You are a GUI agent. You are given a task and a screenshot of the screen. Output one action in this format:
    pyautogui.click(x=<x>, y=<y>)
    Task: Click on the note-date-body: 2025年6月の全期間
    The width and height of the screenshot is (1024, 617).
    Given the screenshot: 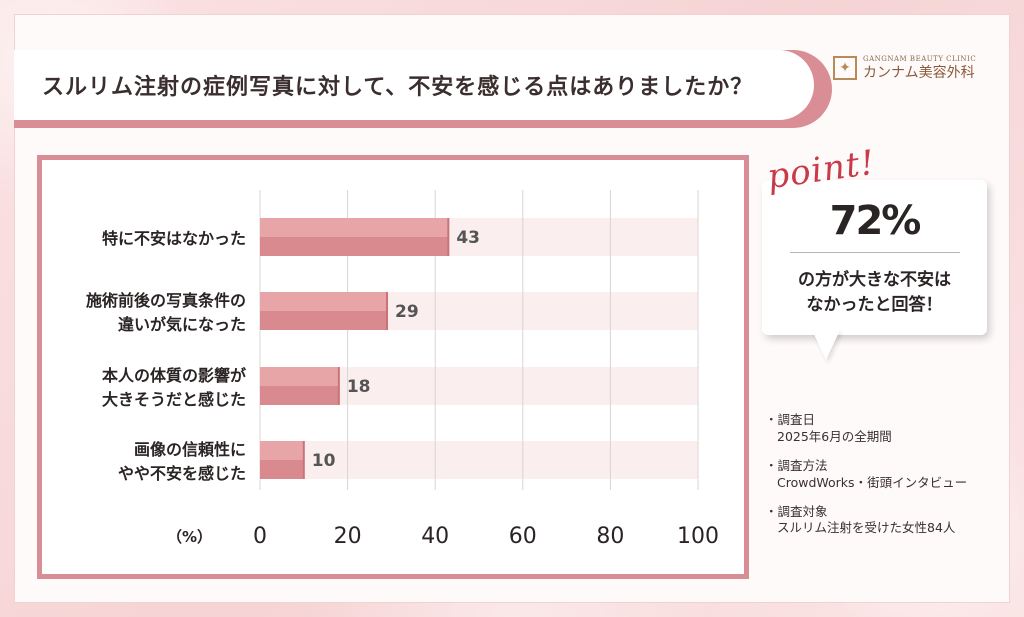 What is the action you would take?
    pyautogui.click(x=834, y=436)
    